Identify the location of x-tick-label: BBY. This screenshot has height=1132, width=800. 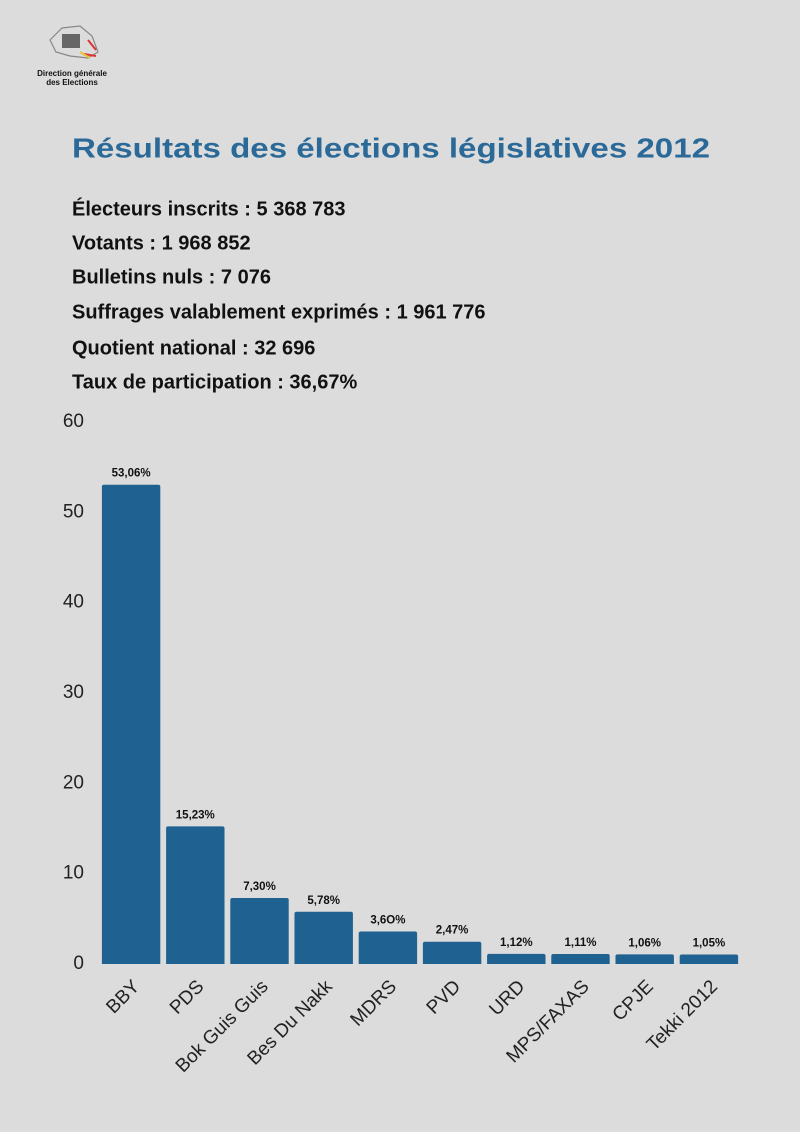
(123, 997).